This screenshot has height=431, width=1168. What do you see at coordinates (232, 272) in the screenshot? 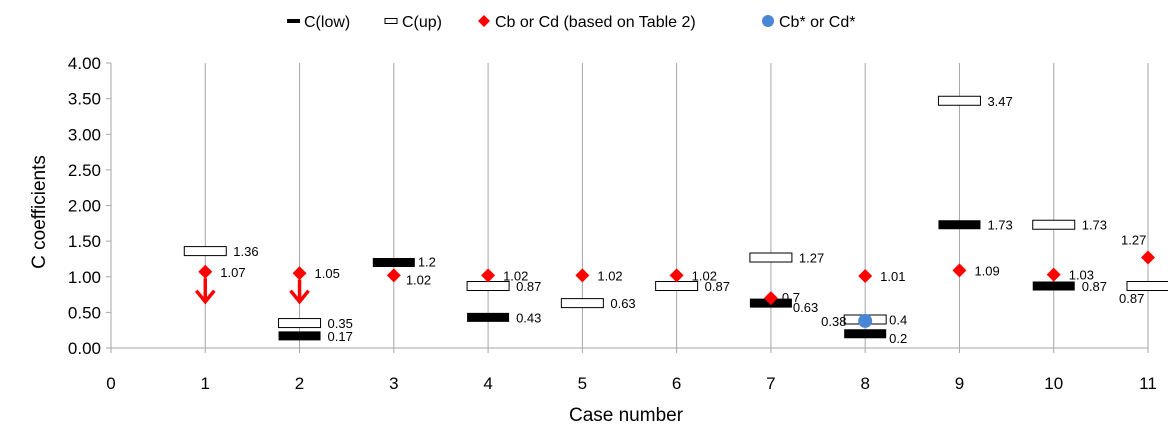
I see `data-label: 1.07` at bounding box center [232, 272].